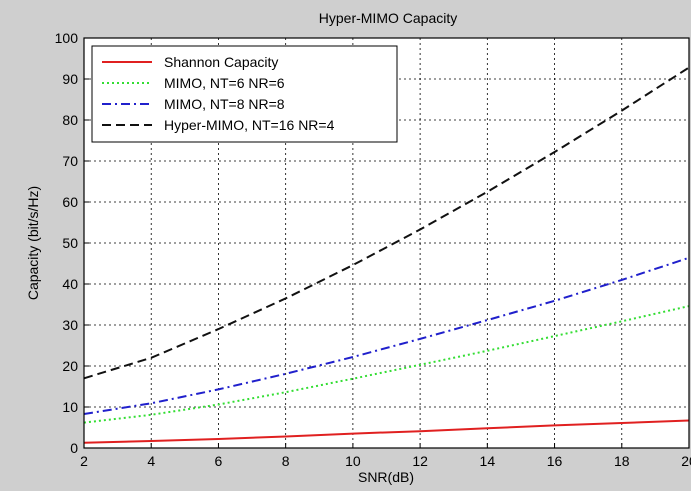  Describe the element at coordinates (70, 407) in the screenshot. I see `y-tick-label: 10` at that location.